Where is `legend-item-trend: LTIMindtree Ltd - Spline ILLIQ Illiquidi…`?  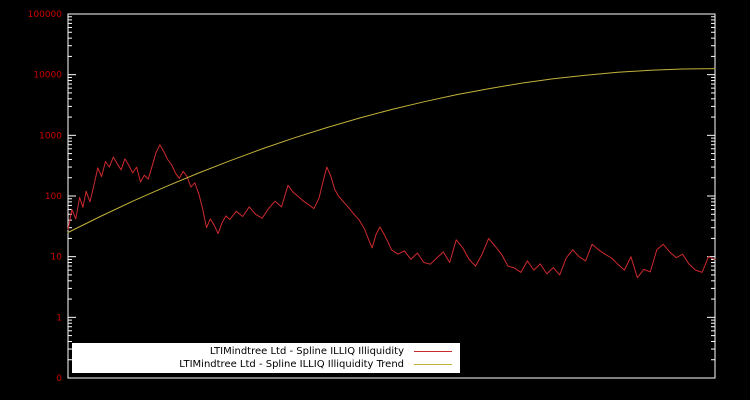
legend-item-trend: LTIMindtree Ltd - Spline ILLIQ Illiquidi… is located at coordinates (266, 364).